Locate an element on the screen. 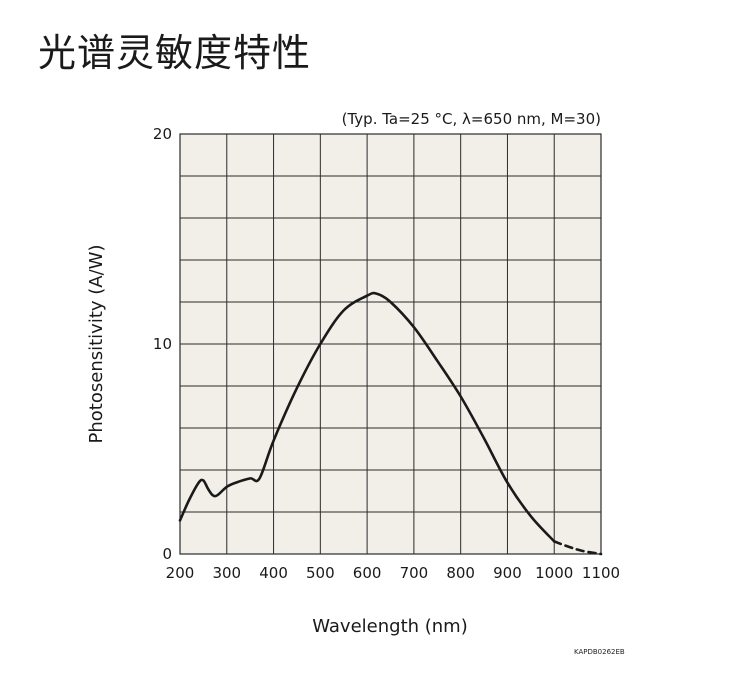  y-axis-label: Photosensitivity (A/W) is located at coordinates (96, 344).